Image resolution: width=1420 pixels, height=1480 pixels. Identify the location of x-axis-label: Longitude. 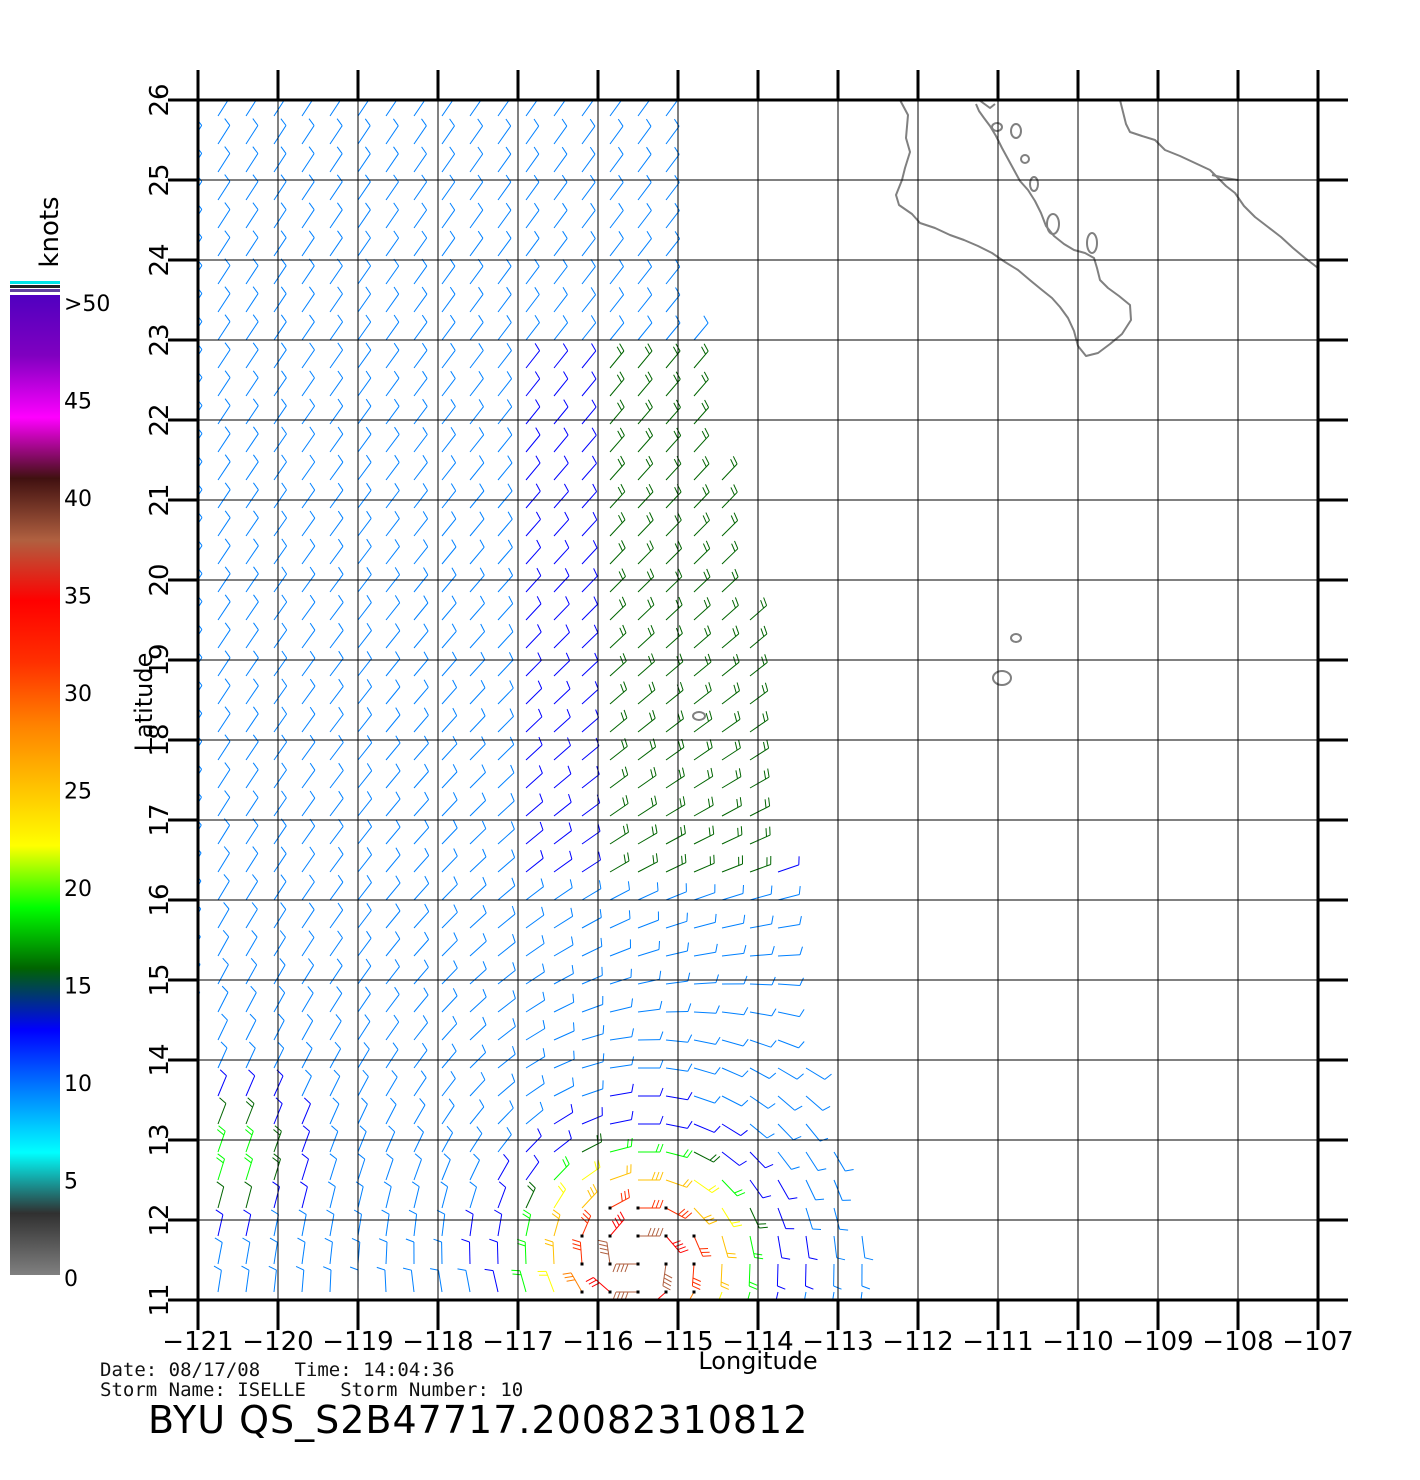
(757, 1361).